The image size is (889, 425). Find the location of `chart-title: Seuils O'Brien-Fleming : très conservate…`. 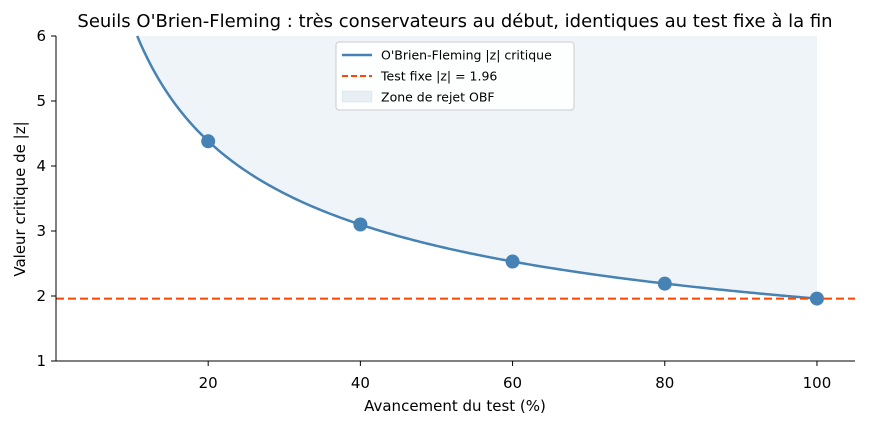

chart-title: Seuils O'Brien-Fleming : très conservate… is located at coordinates (454, 21).